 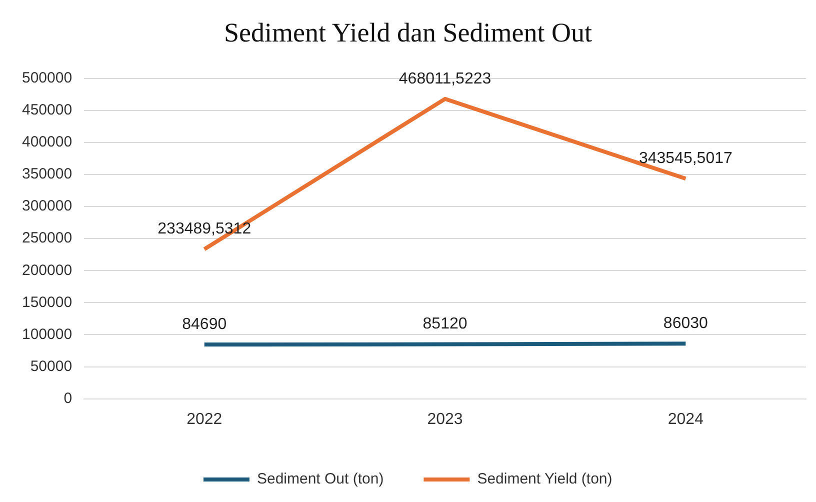 What do you see at coordinates (445, 79) in the screenshot?
I see `data-label: 468011,5223` at bounding box center [445, 79].